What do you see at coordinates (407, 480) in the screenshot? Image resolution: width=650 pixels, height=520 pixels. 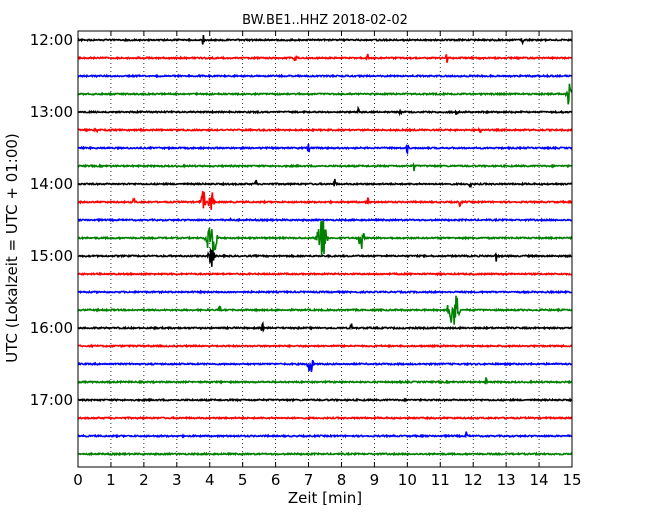 I see `x-tick-label: 10` at bounding box center [407, 480].